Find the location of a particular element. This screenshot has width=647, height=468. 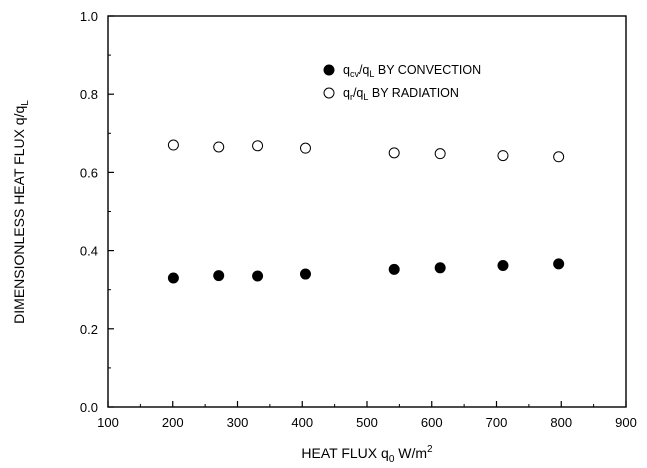

x-axis-title: HEAT FLUX q0 W/m2 is located at coordinates (367, 454).